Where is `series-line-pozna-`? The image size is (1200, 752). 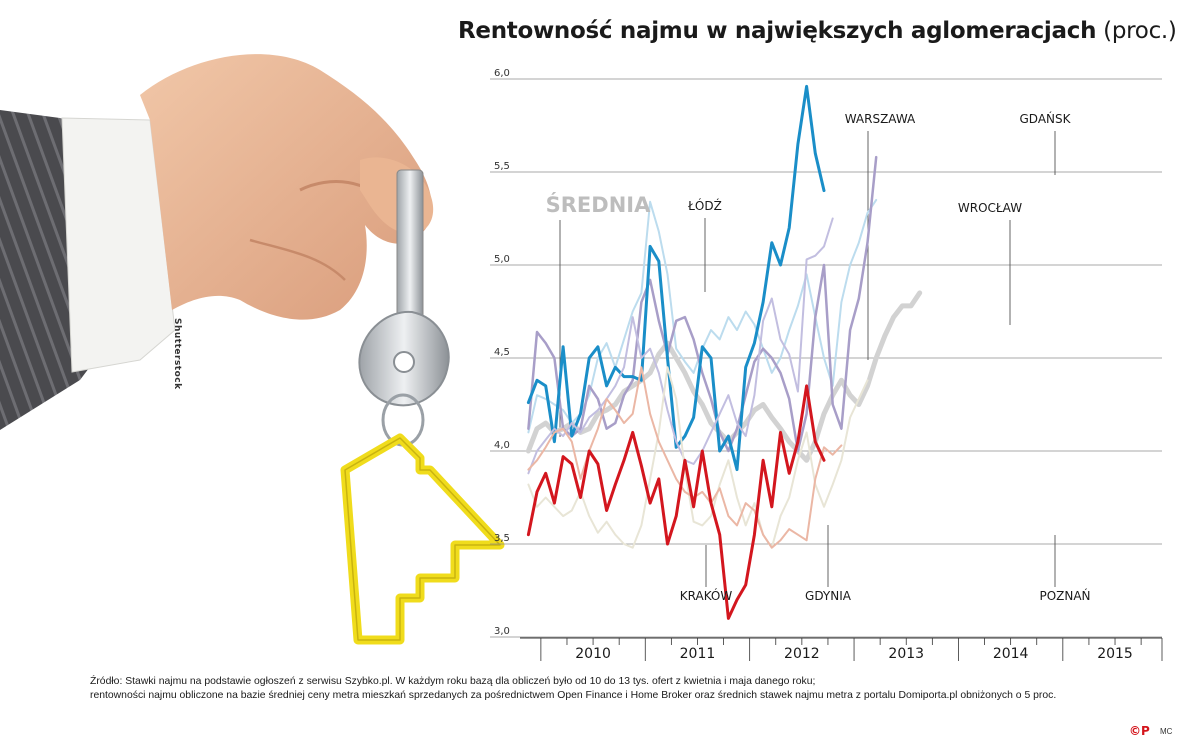 series-line-pozna- is located at coordinates (685, 457).